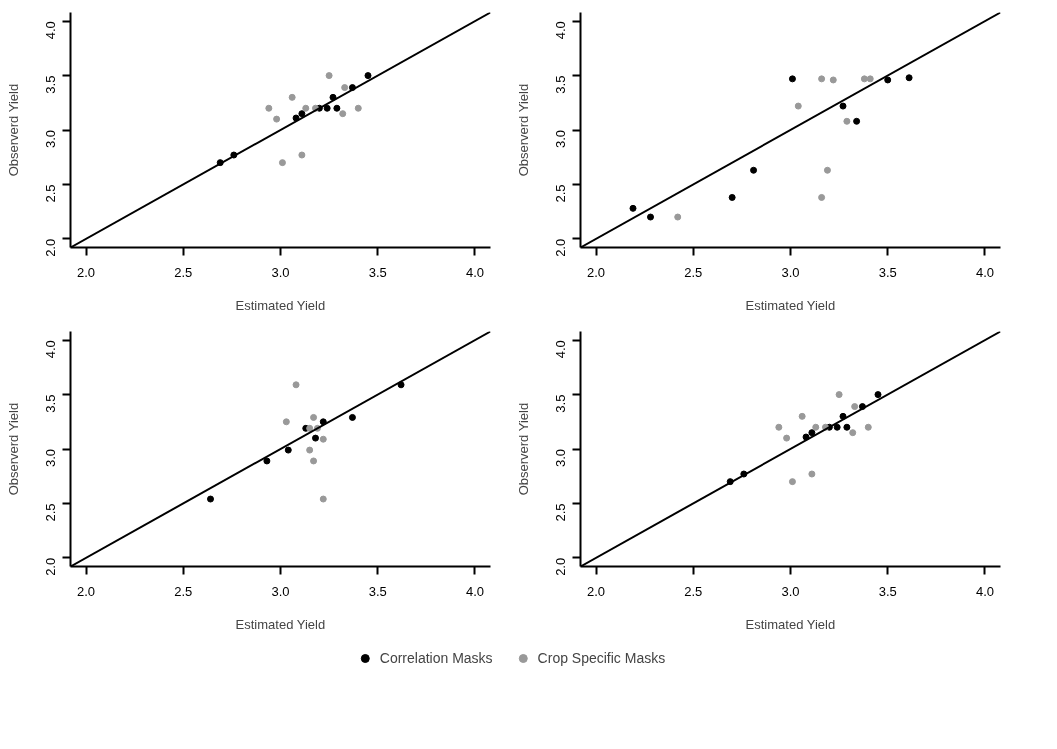 This screenshot has height=749, width=1057. I want to click on legend-label: Crop Specific Masks, so click(601, 658).